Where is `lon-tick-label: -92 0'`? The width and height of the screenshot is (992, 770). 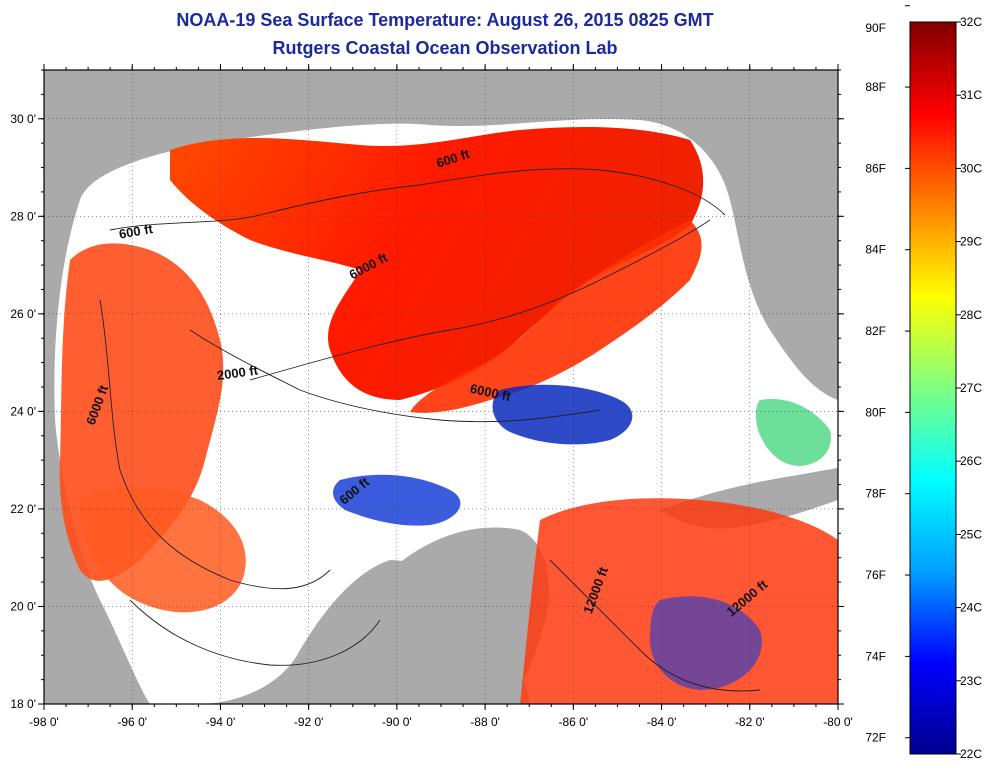 lon-tick-label: -92 0' is located at coordinates (309, 722).